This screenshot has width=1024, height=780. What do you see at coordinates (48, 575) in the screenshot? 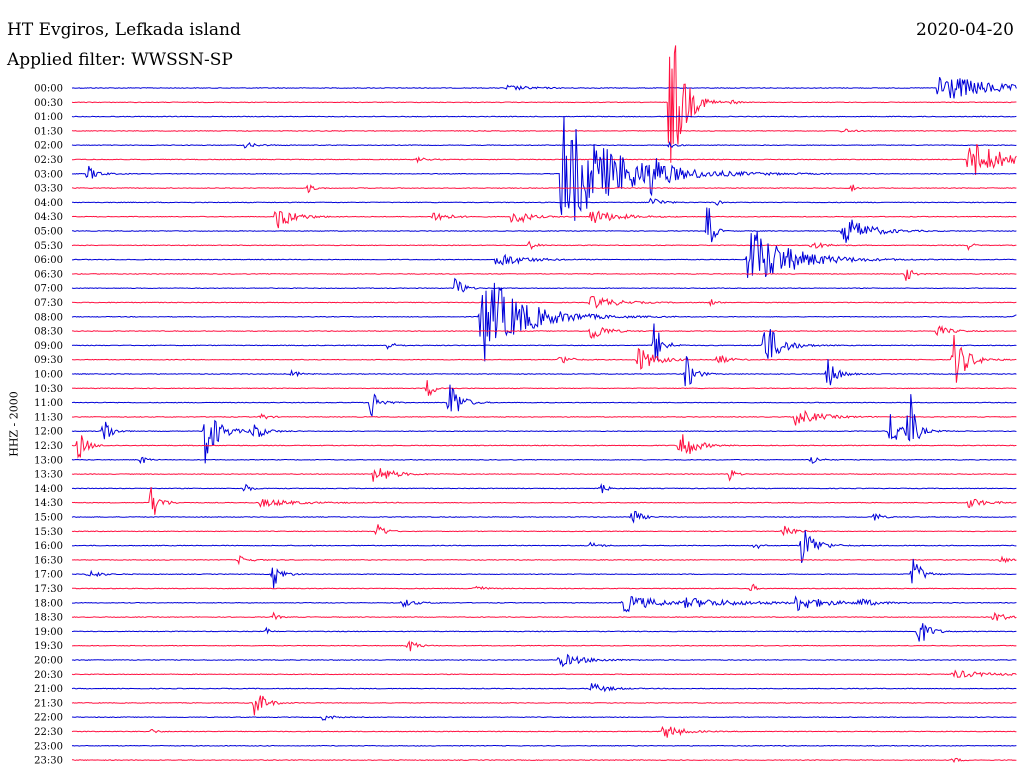
I see `row-label: 17:00` at bounding box center [48, 575].